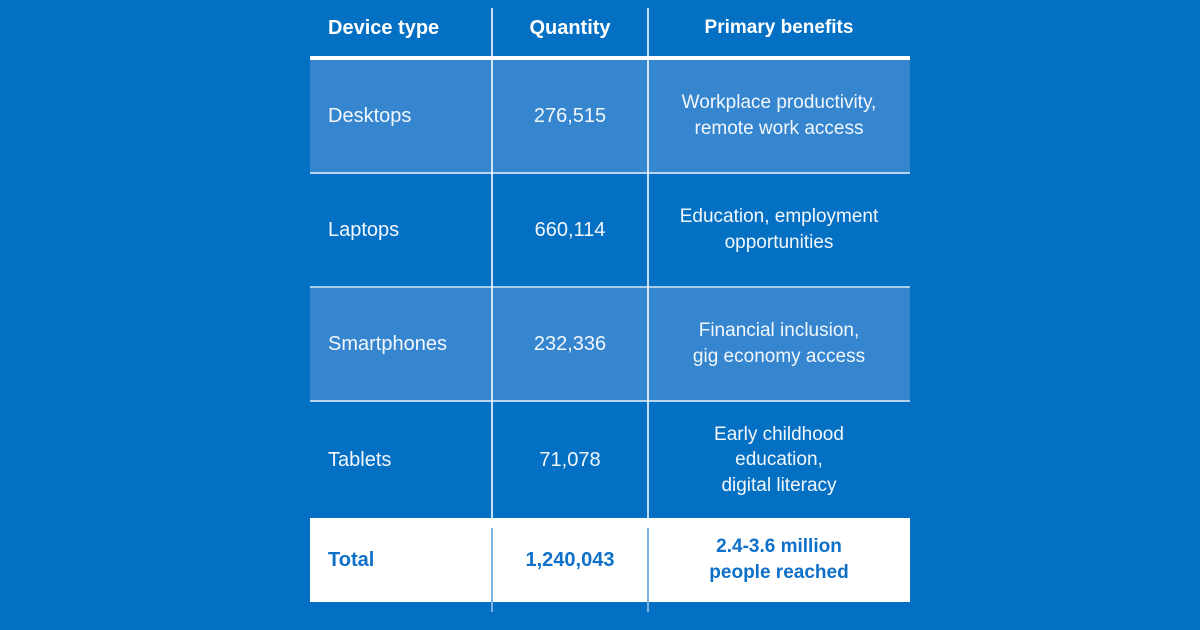  What do you see at coordinates (779, 230) in the screenshot?
I see `benefits-cell: Education, employment opportunities` at bounding box center [779, 230].